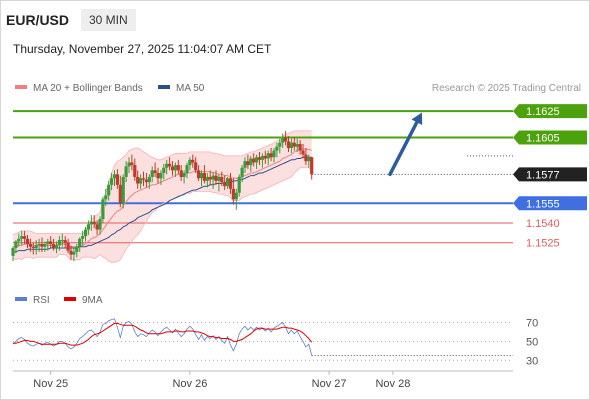 Image resolution: width=590 pixels, height=400 pixels. Describe the element at coordinates (38, 20) in the screenshot. I see `symbol-label: EUR/USD` at that location.